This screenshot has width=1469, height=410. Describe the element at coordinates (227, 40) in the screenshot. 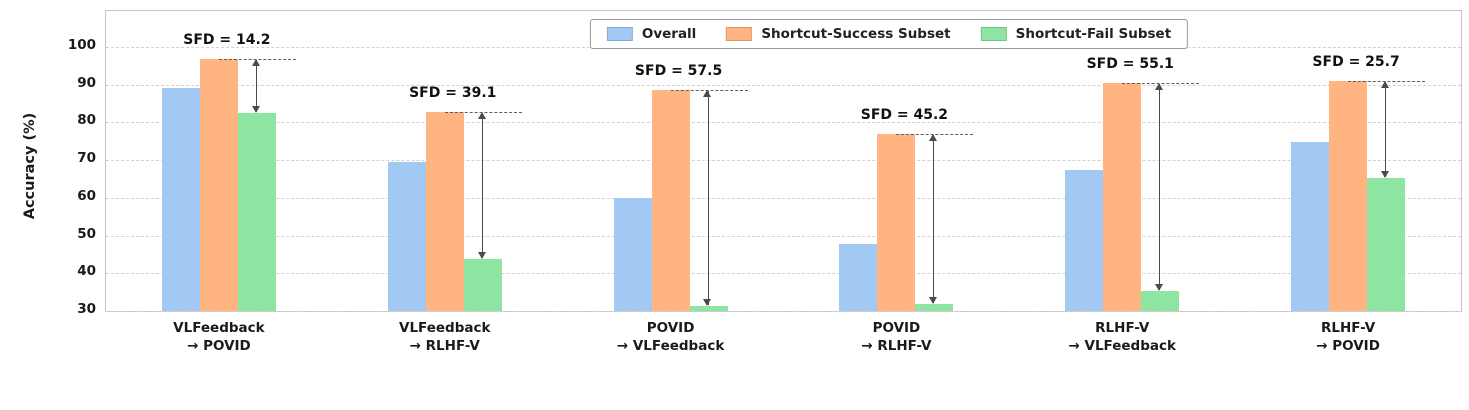

I see `sfd-annotation: SFD = 14.2` at that location.